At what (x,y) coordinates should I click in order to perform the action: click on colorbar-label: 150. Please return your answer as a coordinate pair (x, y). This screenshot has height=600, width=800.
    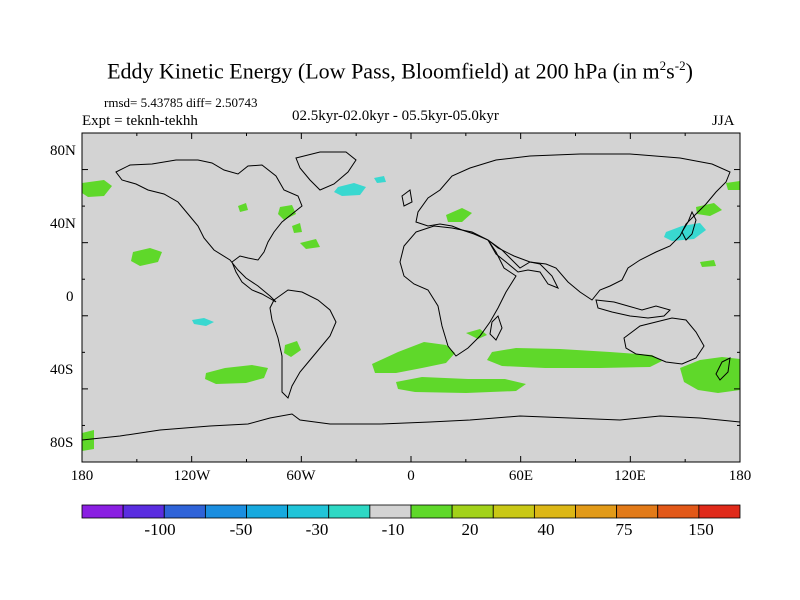
    Looking at the image, I should click on (701, 529).